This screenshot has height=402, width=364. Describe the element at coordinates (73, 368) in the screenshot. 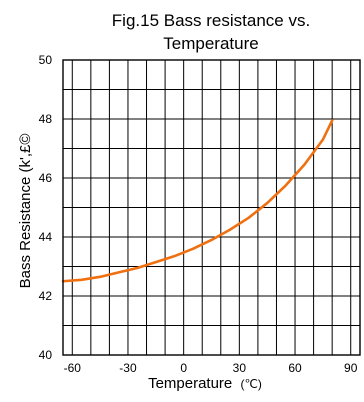

I see `x-tick-label: -60` at that location.